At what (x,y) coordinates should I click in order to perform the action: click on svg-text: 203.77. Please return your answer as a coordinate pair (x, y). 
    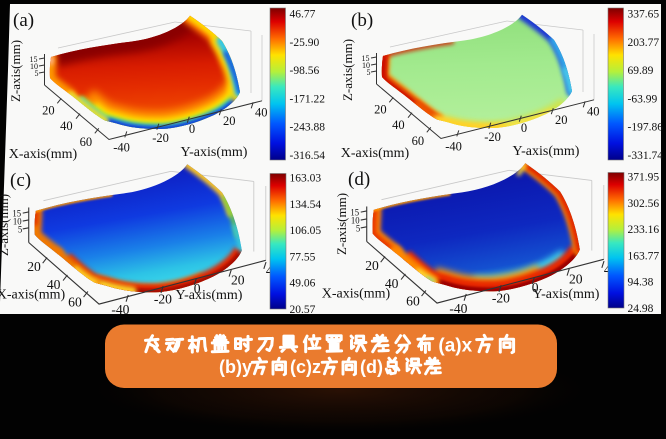
    Looking at the image, I should click on (644, 43).